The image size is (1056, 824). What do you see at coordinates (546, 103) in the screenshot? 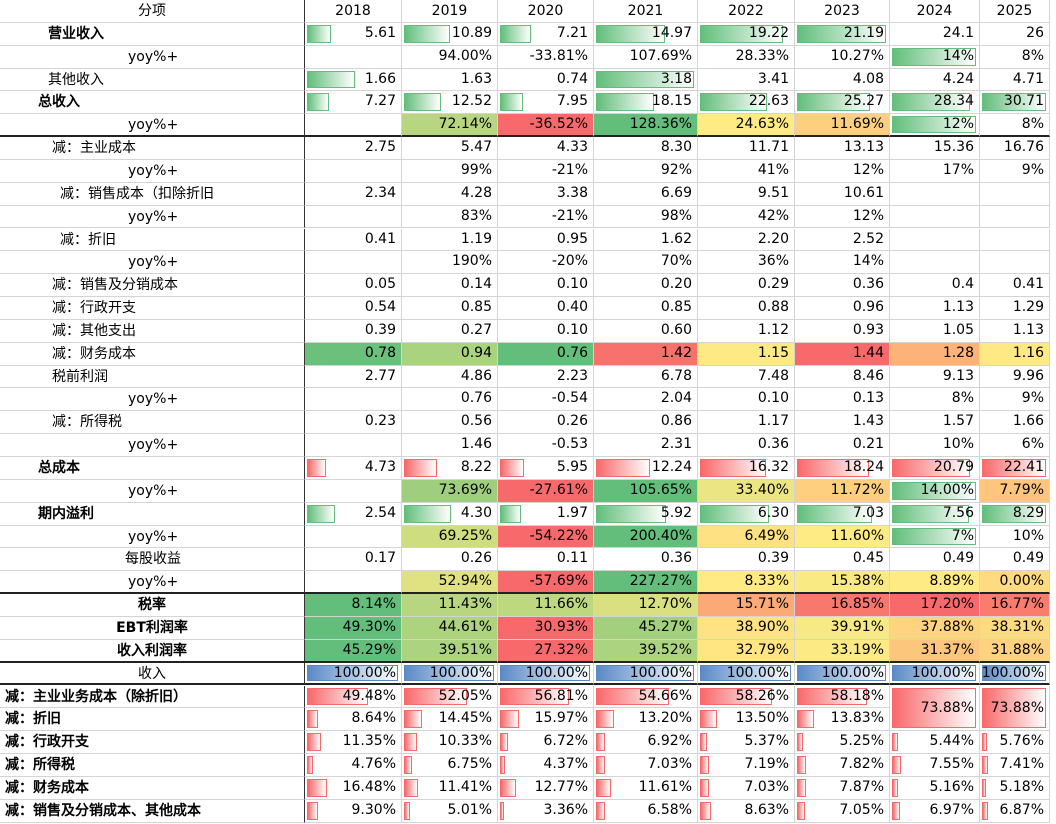
I see `data-cell: 7.95` at bounding box center [546, 103].